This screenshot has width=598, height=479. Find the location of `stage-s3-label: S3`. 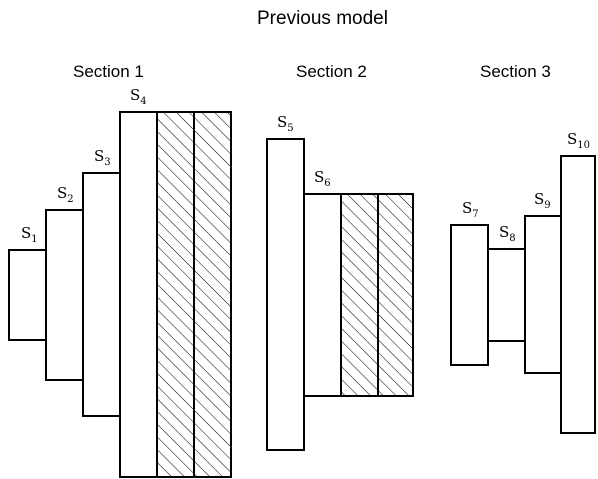

stage-s3-label: S3 is located at coordinates (102, 157).